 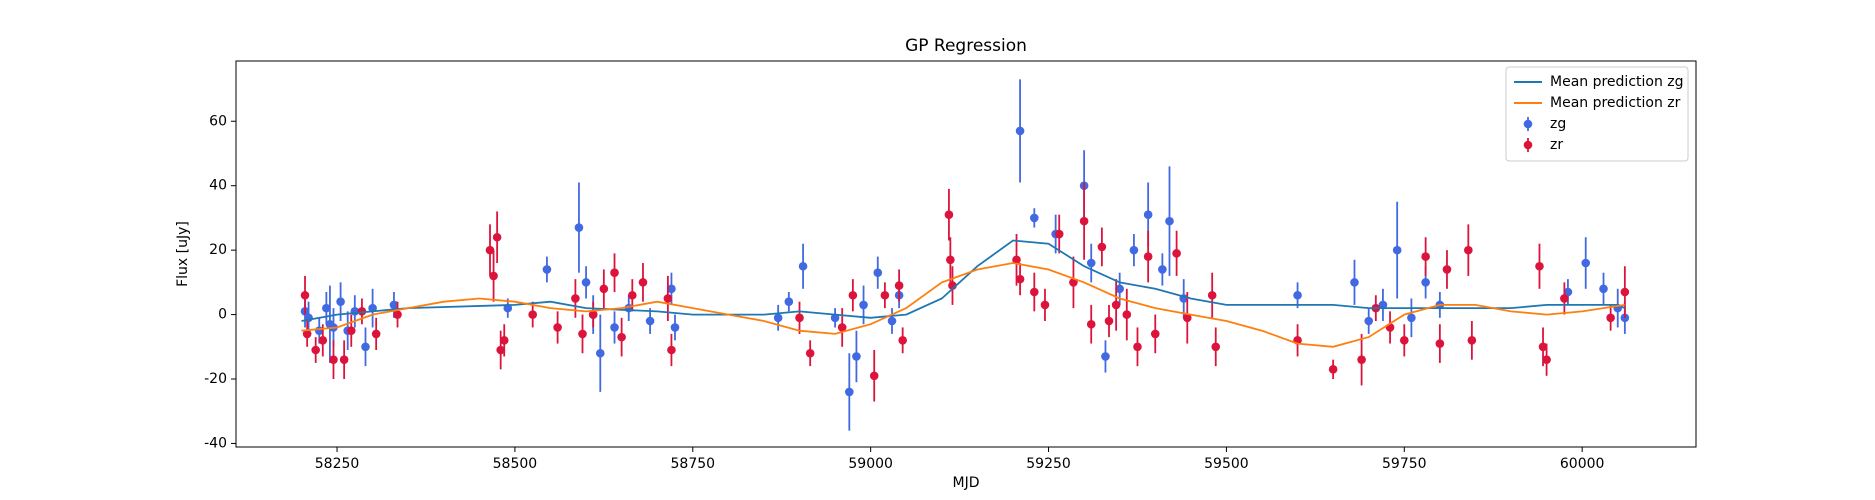 What do you see at coordinates (1582, 464) in the screenshot?
I see `x-tick-label: 60000` at bounding box center [1582, 464].